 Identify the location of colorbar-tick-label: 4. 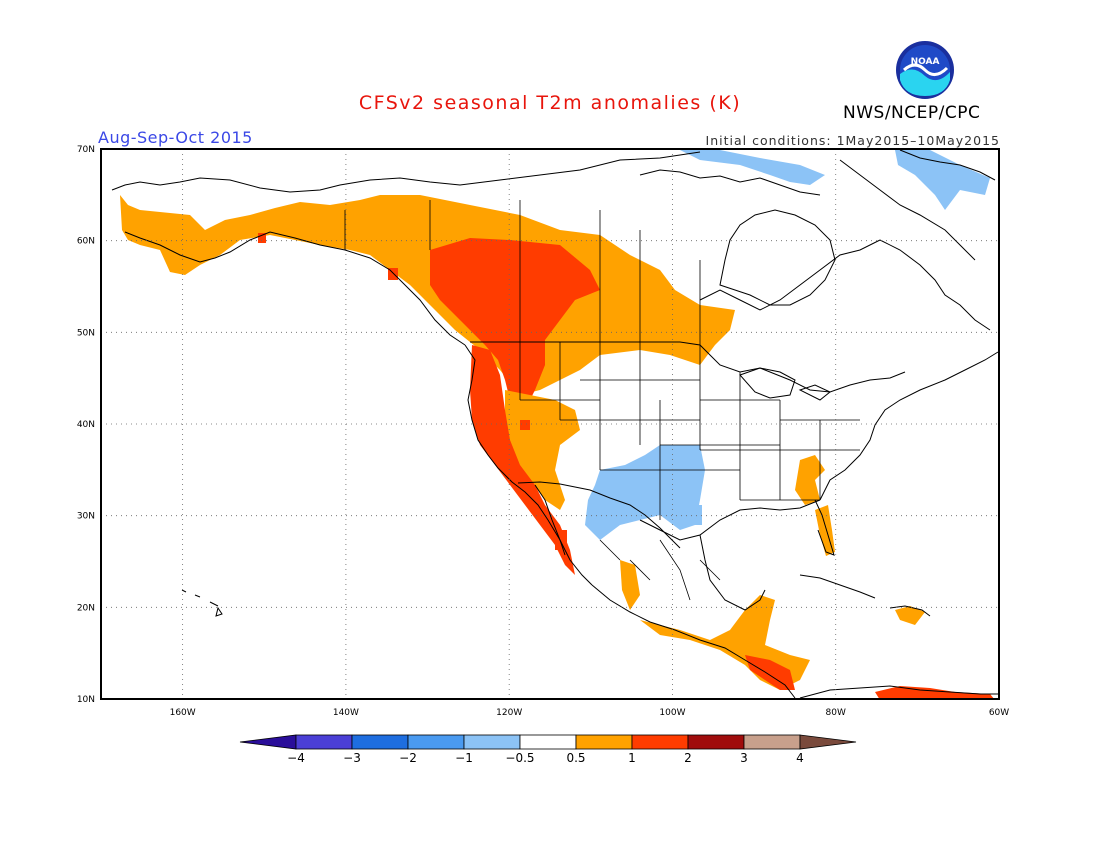
(800, 758).